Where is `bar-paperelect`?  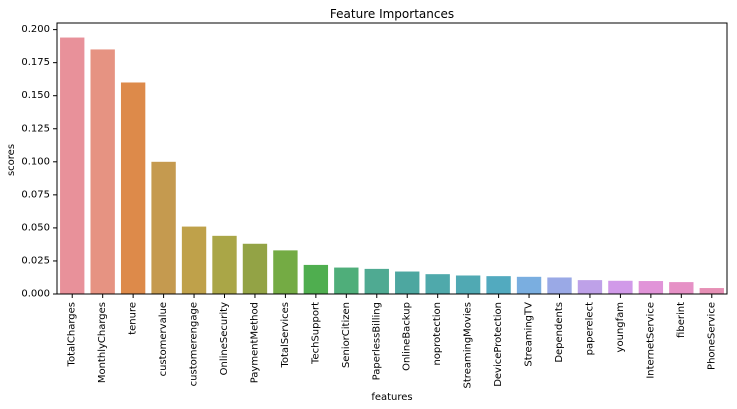 bar-paperelect is located at coordinates (590, 287).